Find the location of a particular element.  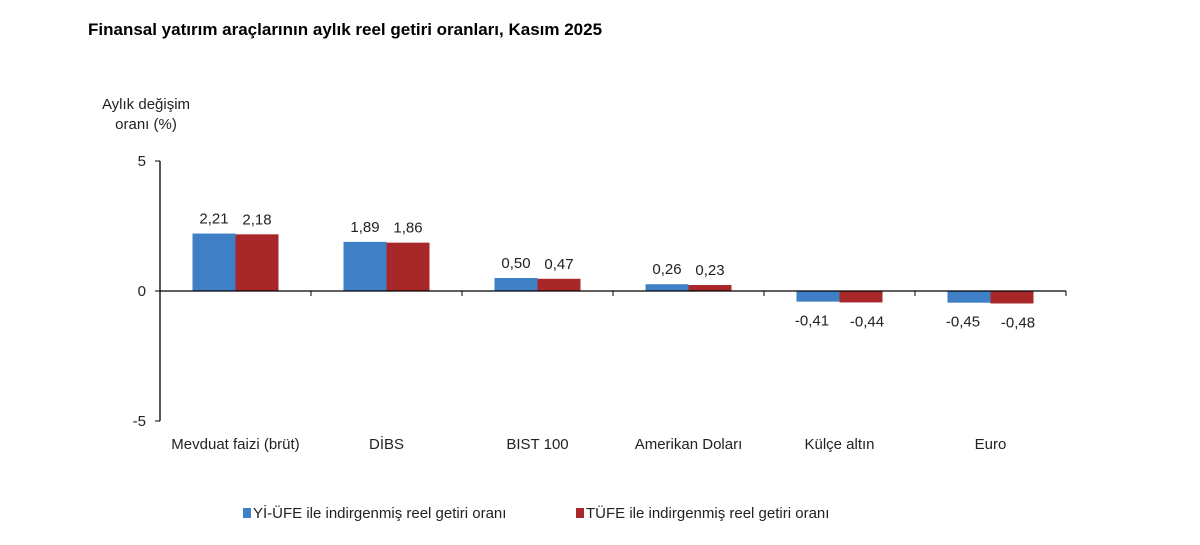

data-label: 2,18 is located at coordinates (256, 219).